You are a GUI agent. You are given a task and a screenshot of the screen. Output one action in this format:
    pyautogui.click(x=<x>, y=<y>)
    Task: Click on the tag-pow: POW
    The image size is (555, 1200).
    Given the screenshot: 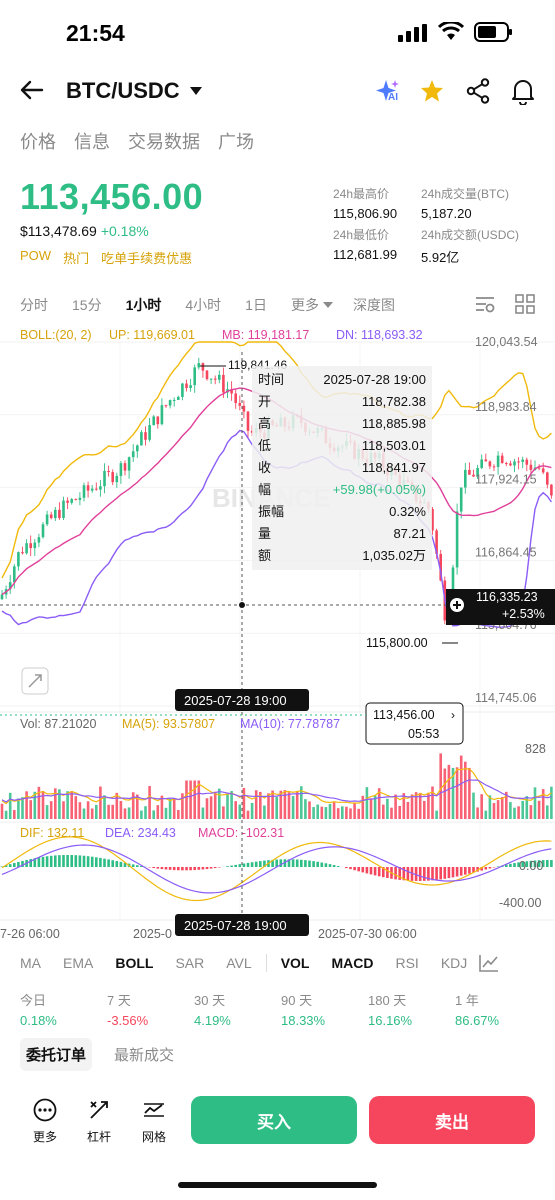 What is the action you would take?
    pyautogui.click(x=36, y=255)
    